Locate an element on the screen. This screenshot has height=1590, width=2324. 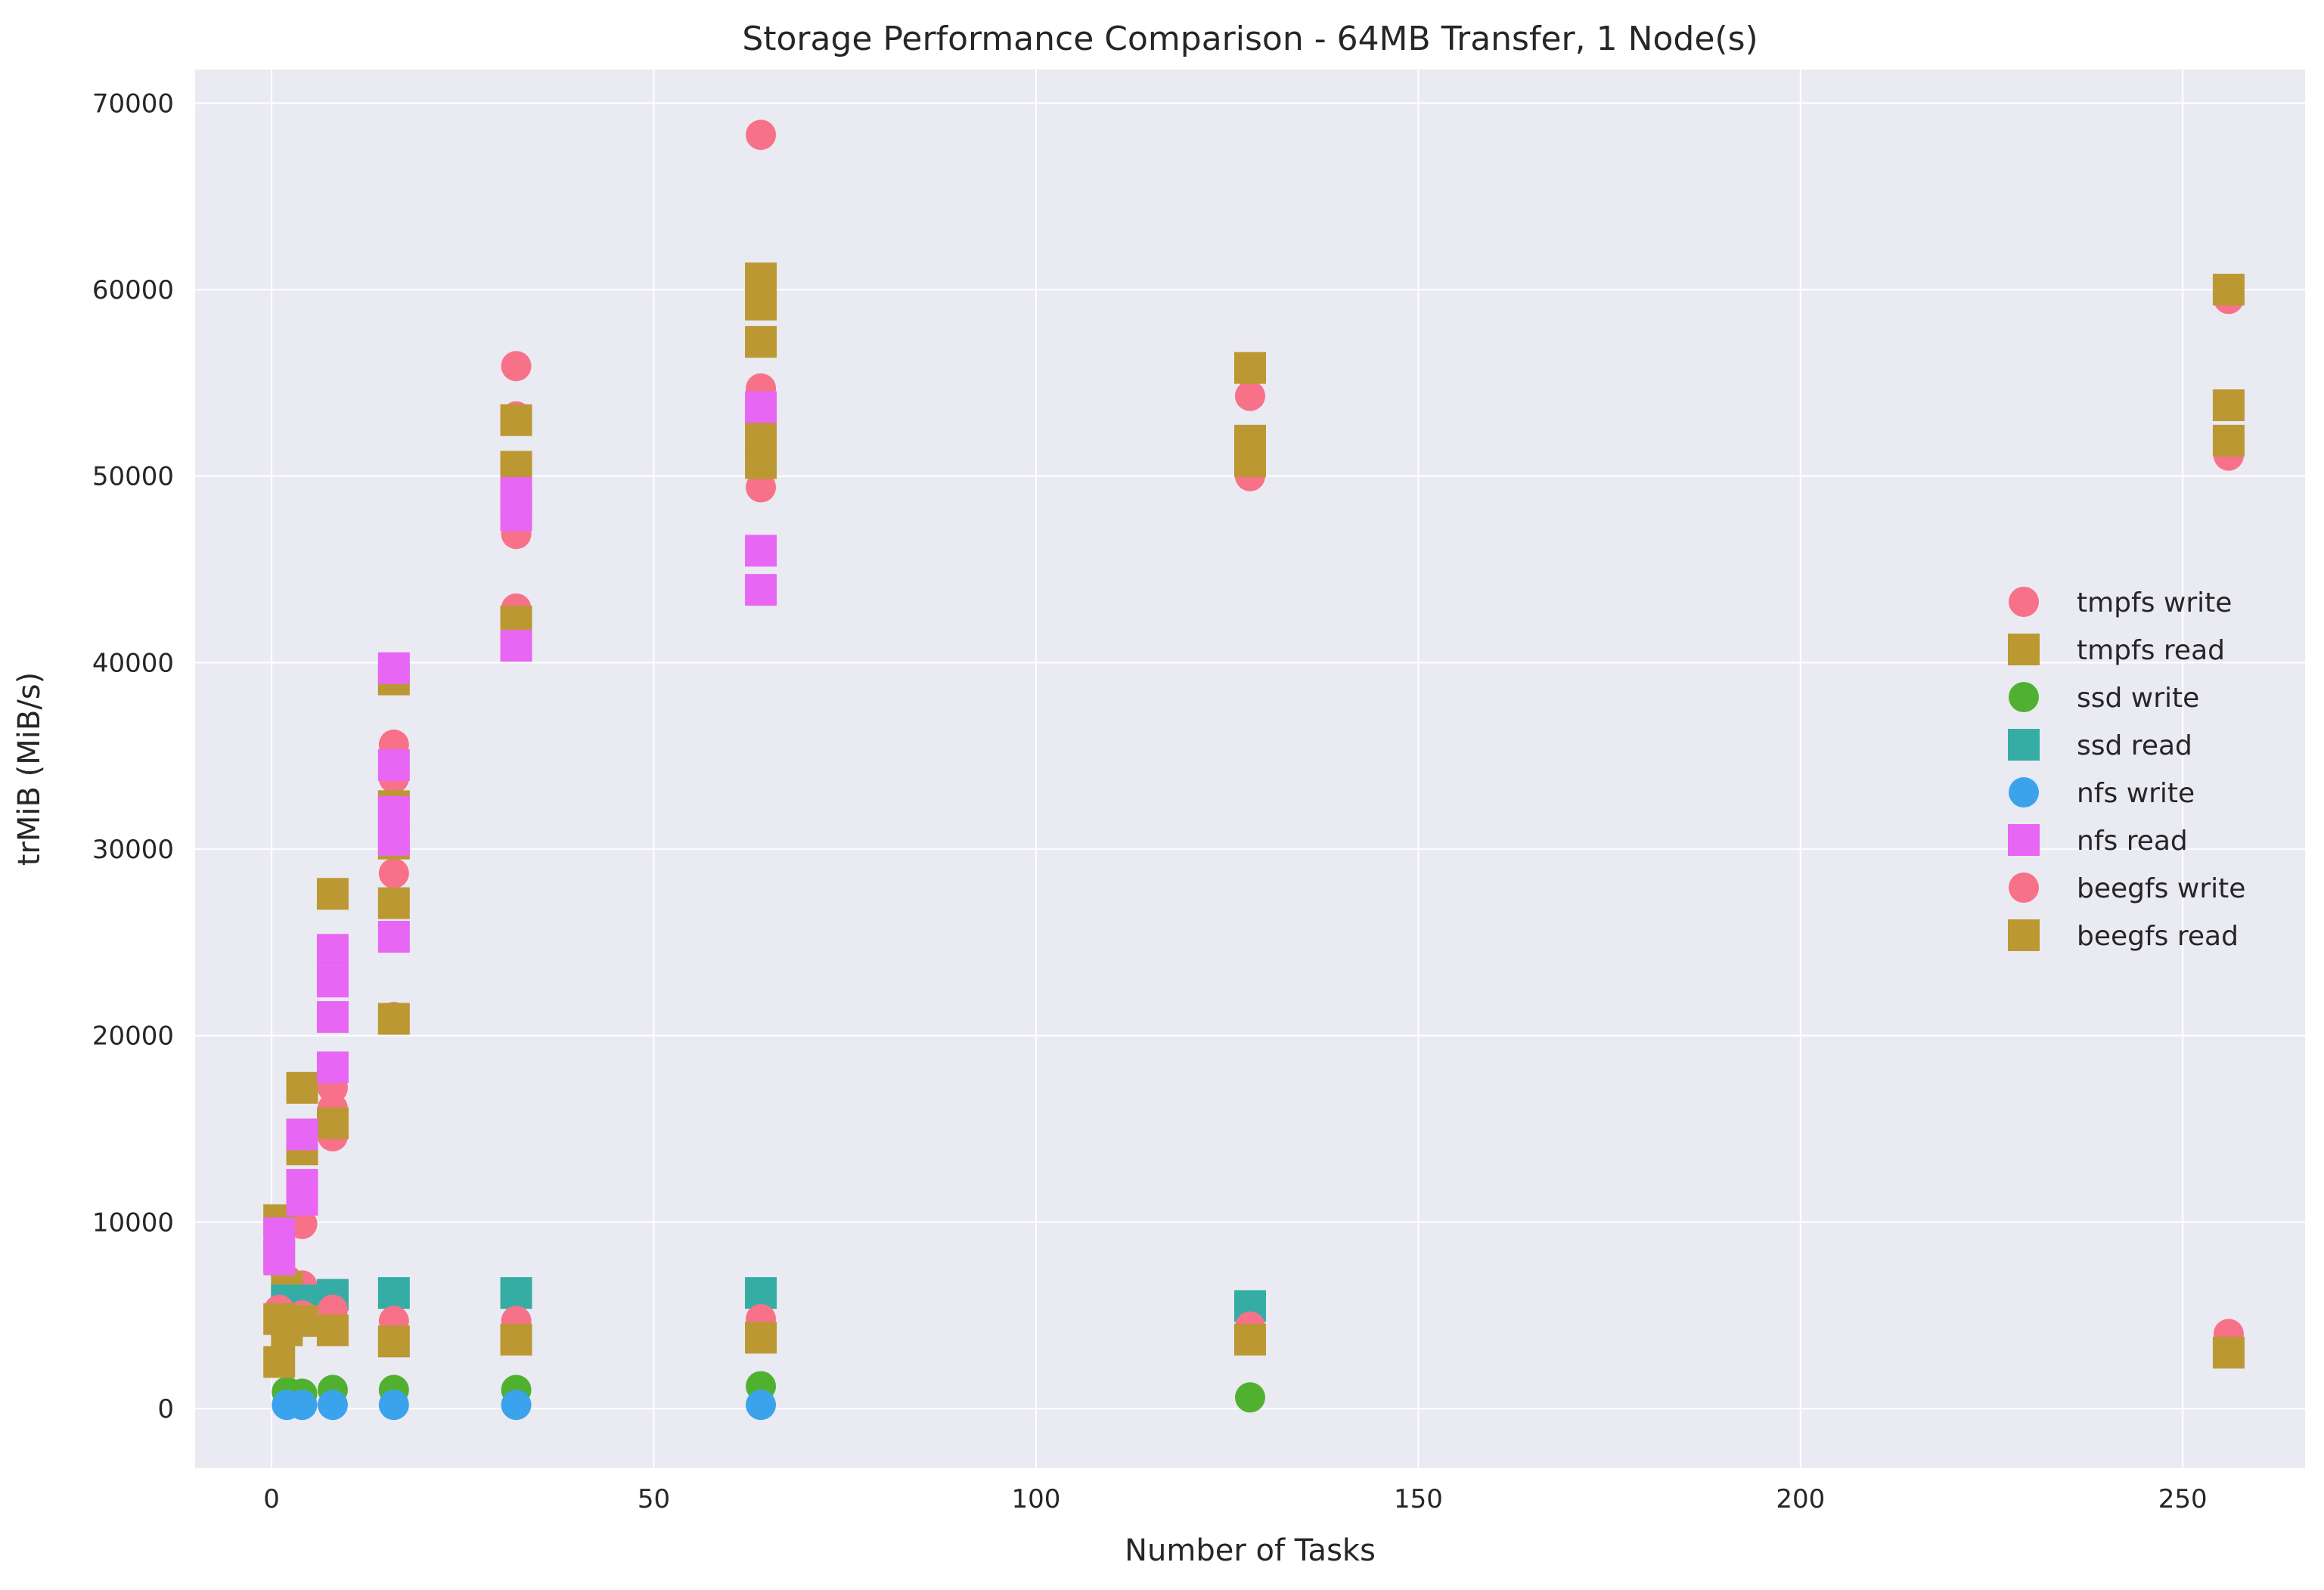
legend-item: beegfs write is located at coordinates (2127, 888).